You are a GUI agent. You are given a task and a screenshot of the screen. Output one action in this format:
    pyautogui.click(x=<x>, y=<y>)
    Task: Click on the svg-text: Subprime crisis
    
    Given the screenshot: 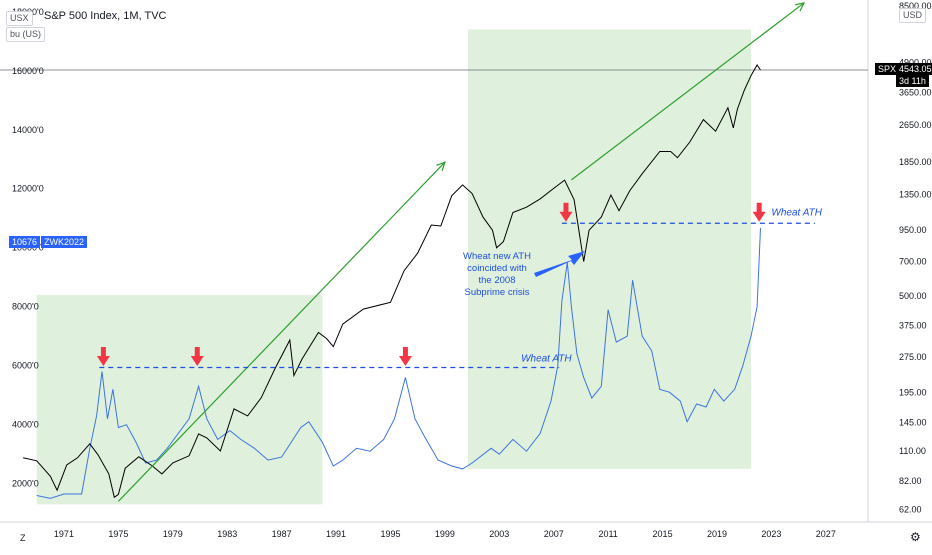 What is the action you would take?
    pyautogui.click(x=497, y=292)
    